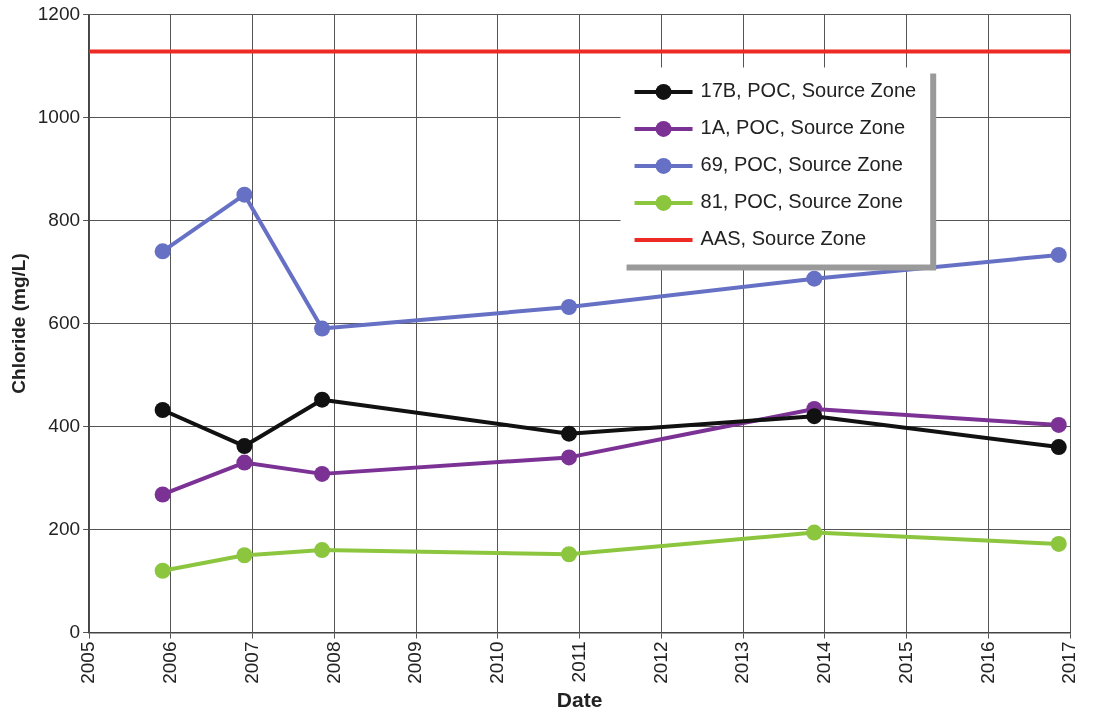  I want to click on y-tick-label: 1200, so click(59, 13).